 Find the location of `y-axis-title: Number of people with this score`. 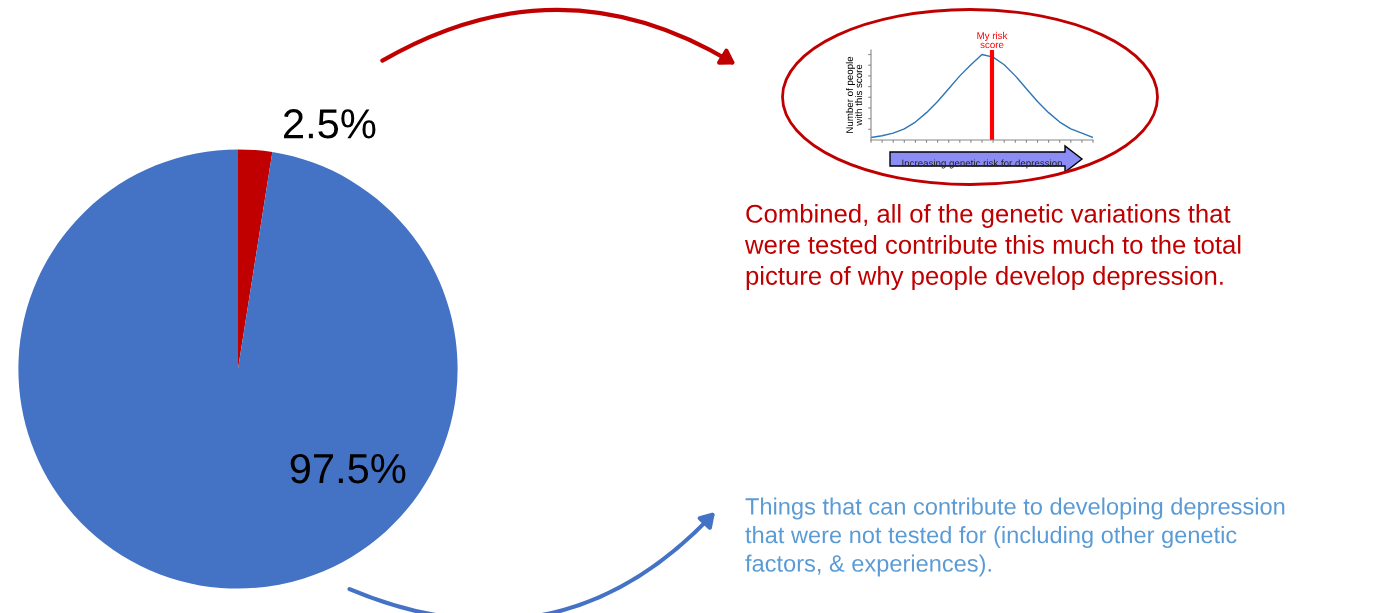

y-axis-title: Number of people with this score is located at coordinates (854, 94).